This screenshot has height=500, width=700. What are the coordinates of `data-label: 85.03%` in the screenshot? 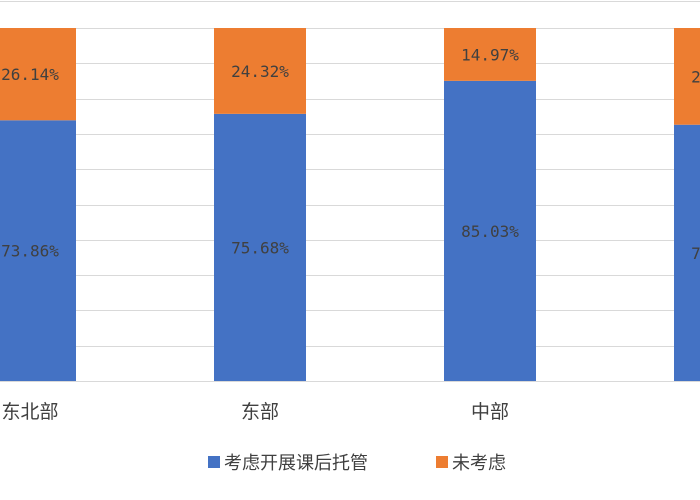 It's located at (490, 231).